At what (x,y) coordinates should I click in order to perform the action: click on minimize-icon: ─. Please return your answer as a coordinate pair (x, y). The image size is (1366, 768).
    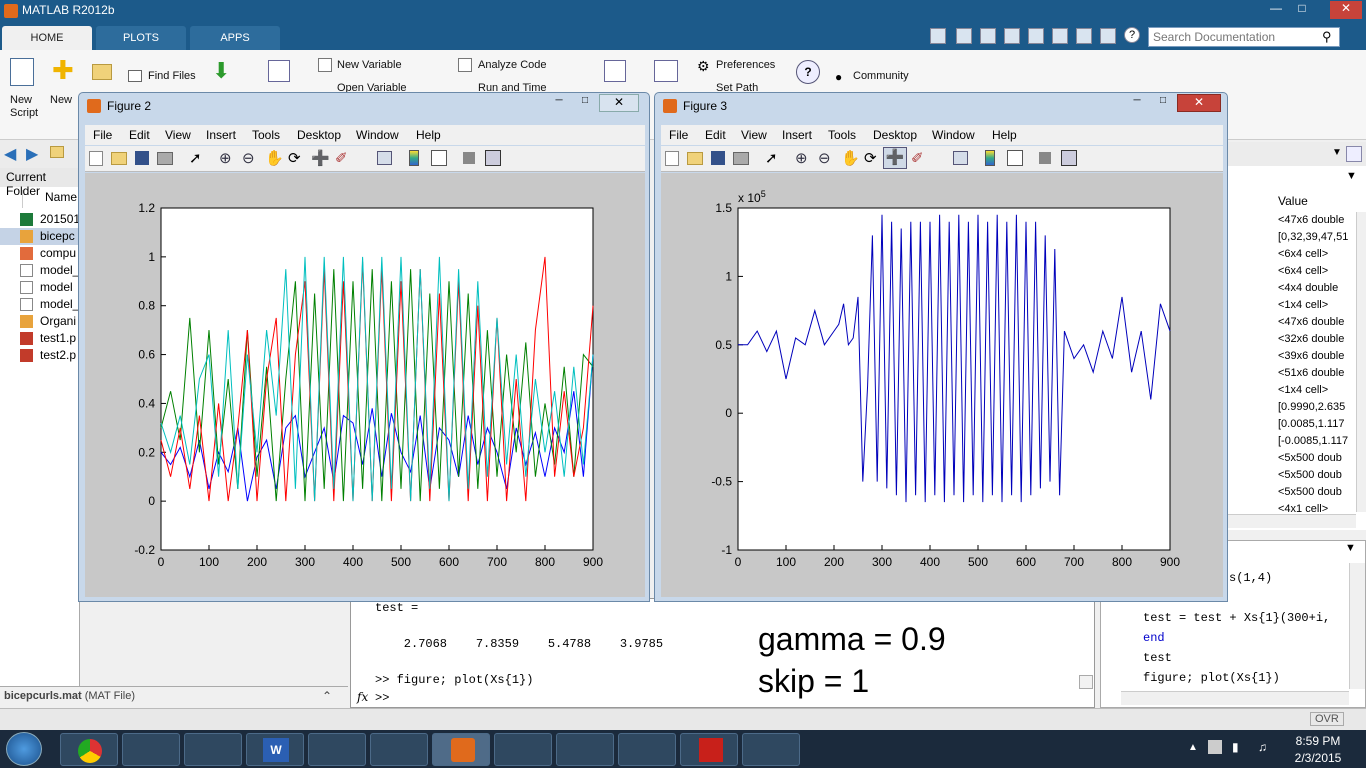
    Looking at the image, I should click on (559, 100).